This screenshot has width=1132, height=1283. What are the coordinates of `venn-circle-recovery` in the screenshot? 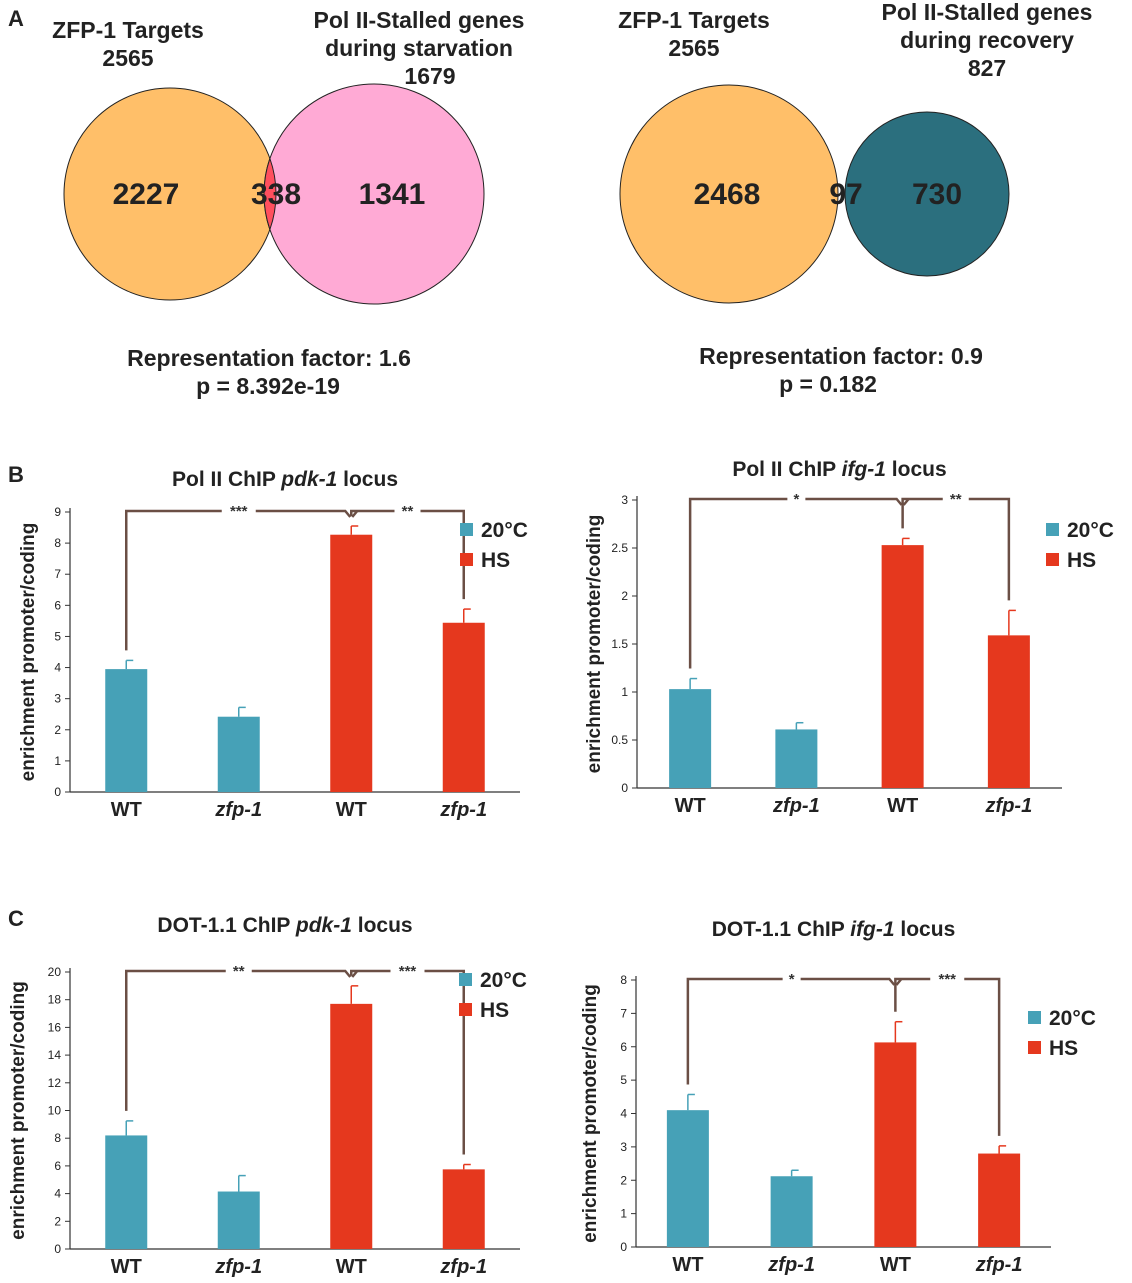 It's located at (927, 194).